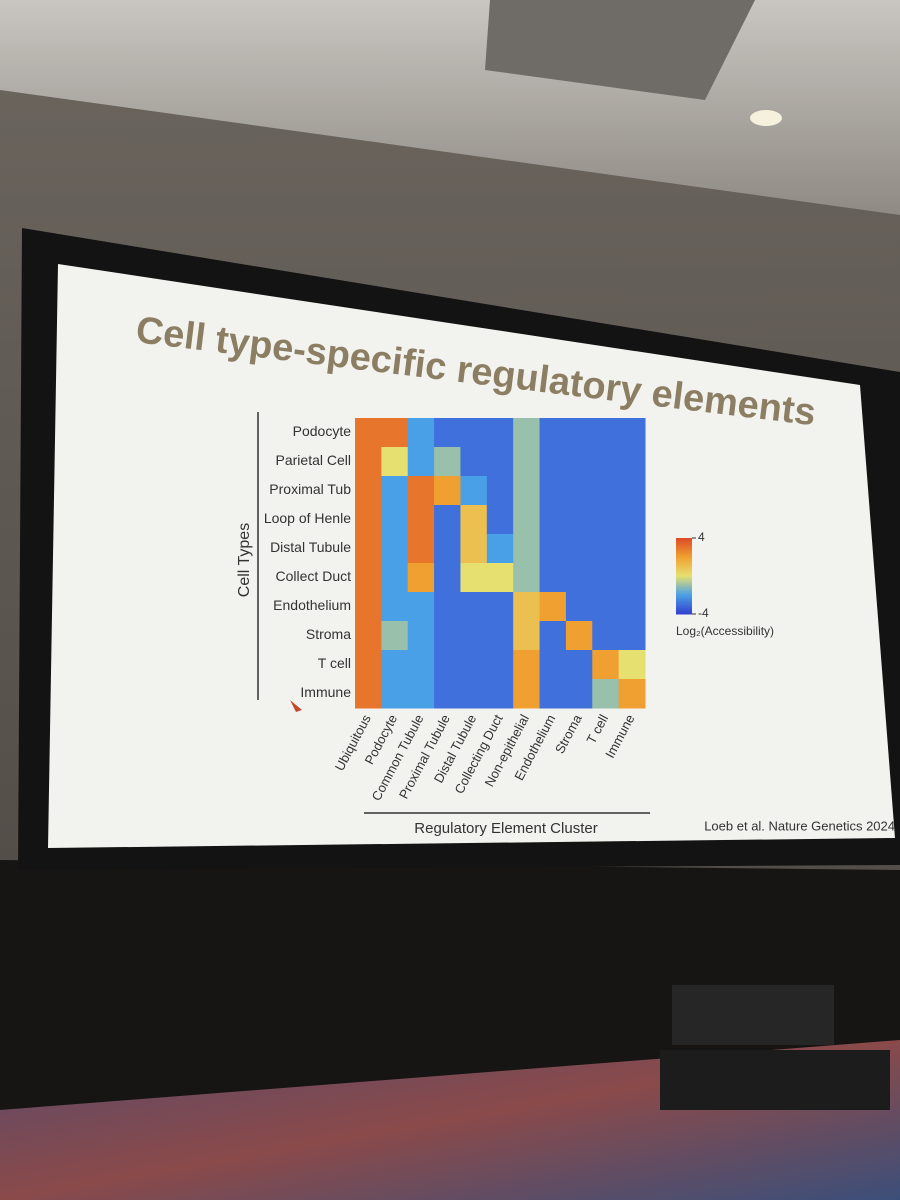 The height and width of the screenshot is (1200, 900). I want to click on pointer-arrow, so click(296, 706).